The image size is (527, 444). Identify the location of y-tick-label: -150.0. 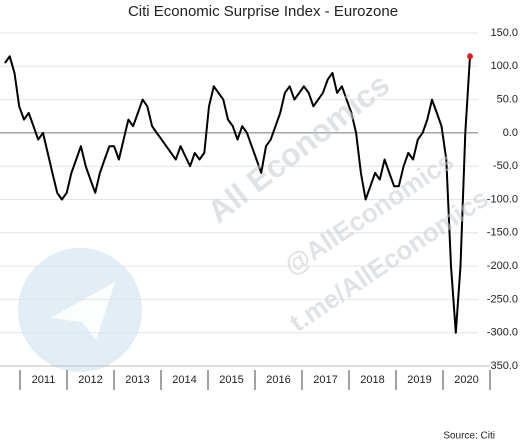
(502, 233).